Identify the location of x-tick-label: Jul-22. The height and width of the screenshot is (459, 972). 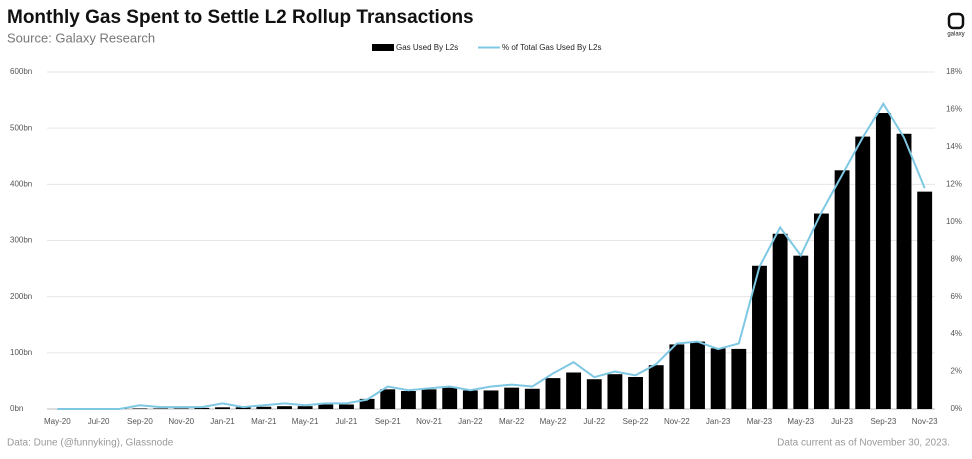
(594, 421).